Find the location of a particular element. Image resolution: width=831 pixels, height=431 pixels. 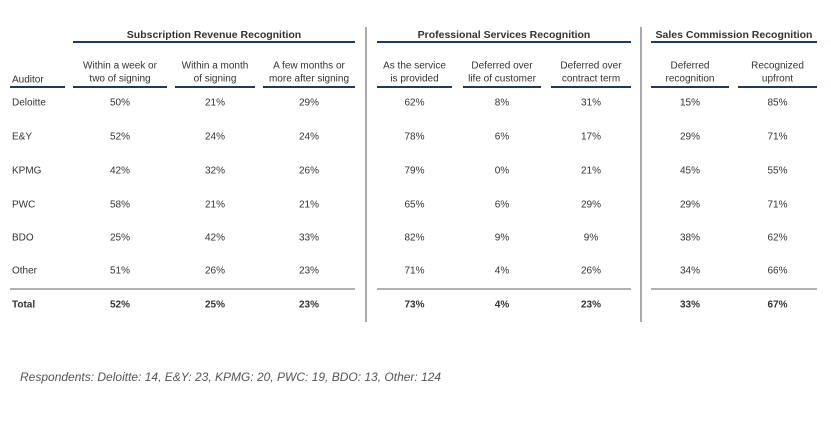

cell: 34% is located at coordinates (690, 271).